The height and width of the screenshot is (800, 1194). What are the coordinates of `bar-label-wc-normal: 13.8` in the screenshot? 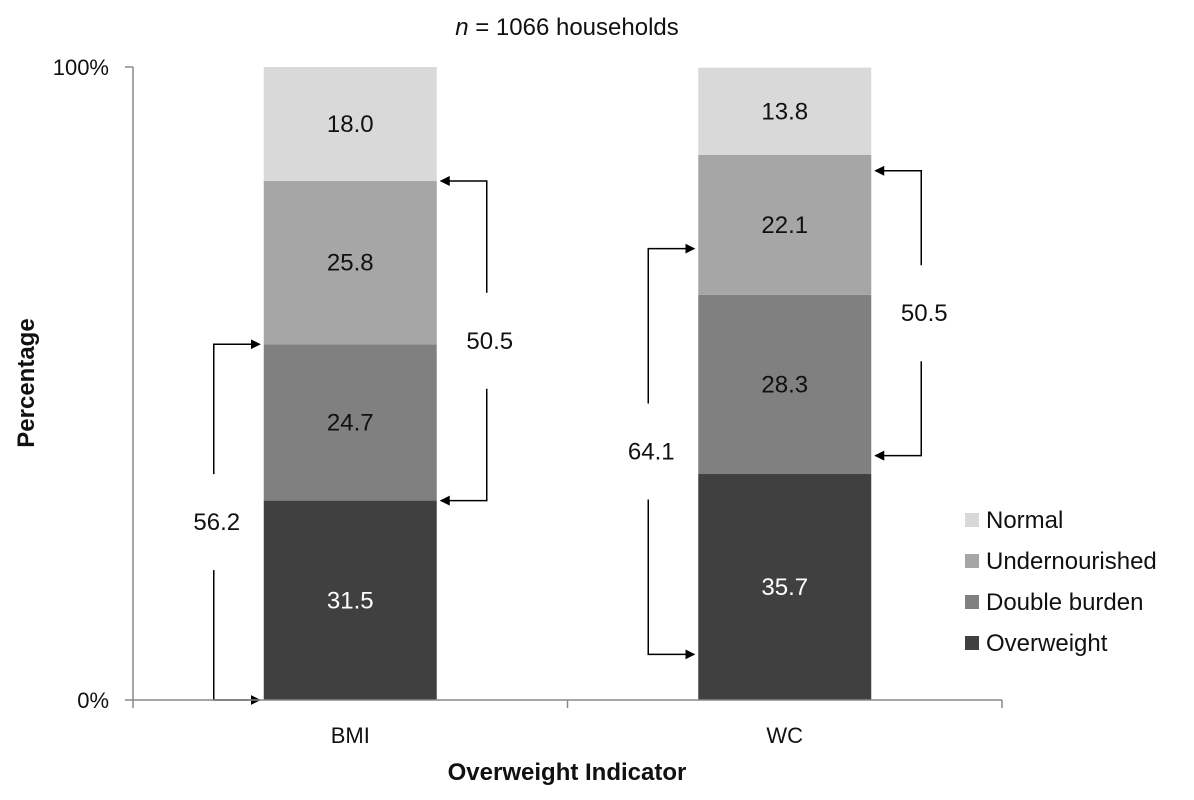 It's located at (784, 111).